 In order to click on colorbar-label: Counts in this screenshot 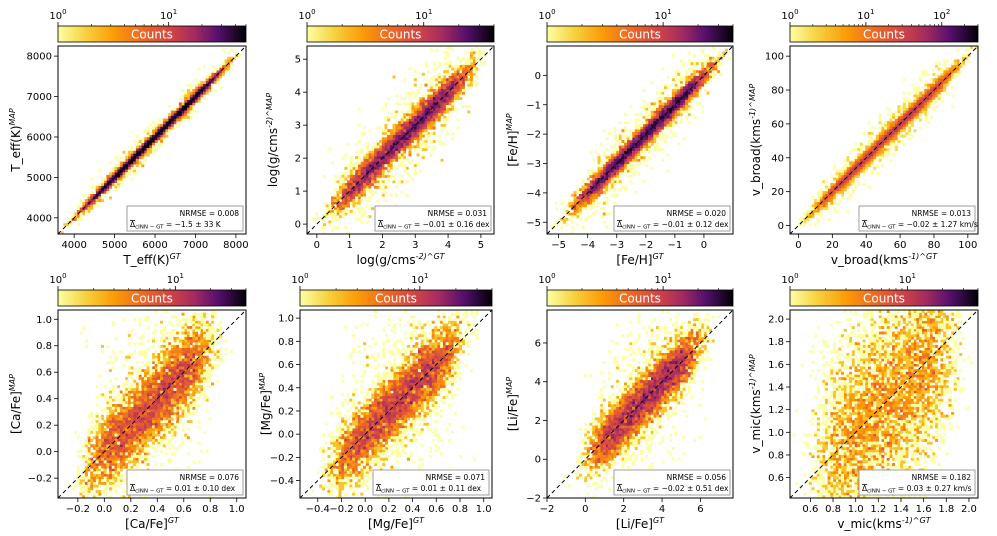, I will do `click(152, 35)`.